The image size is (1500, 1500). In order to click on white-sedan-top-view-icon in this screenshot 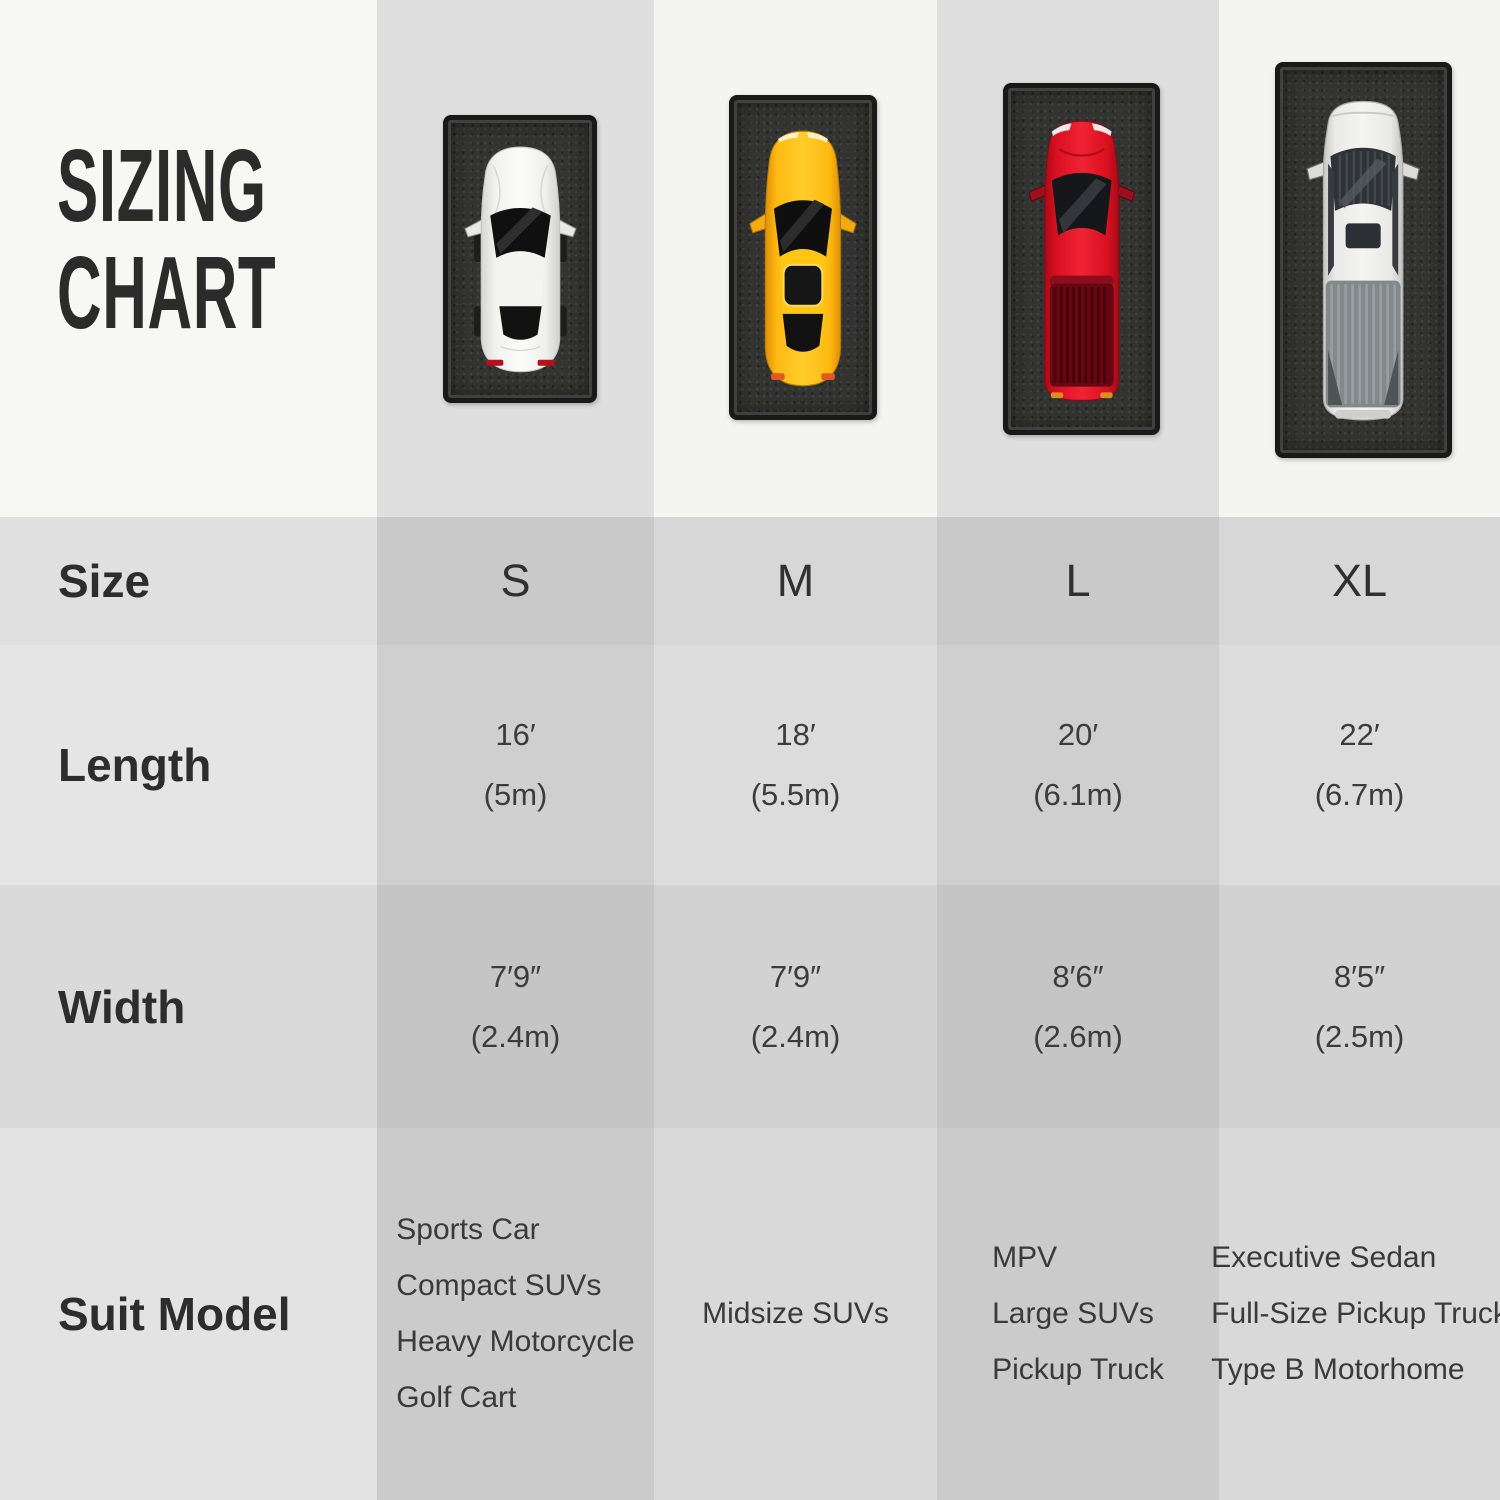, I will do `click(520, 260)`.